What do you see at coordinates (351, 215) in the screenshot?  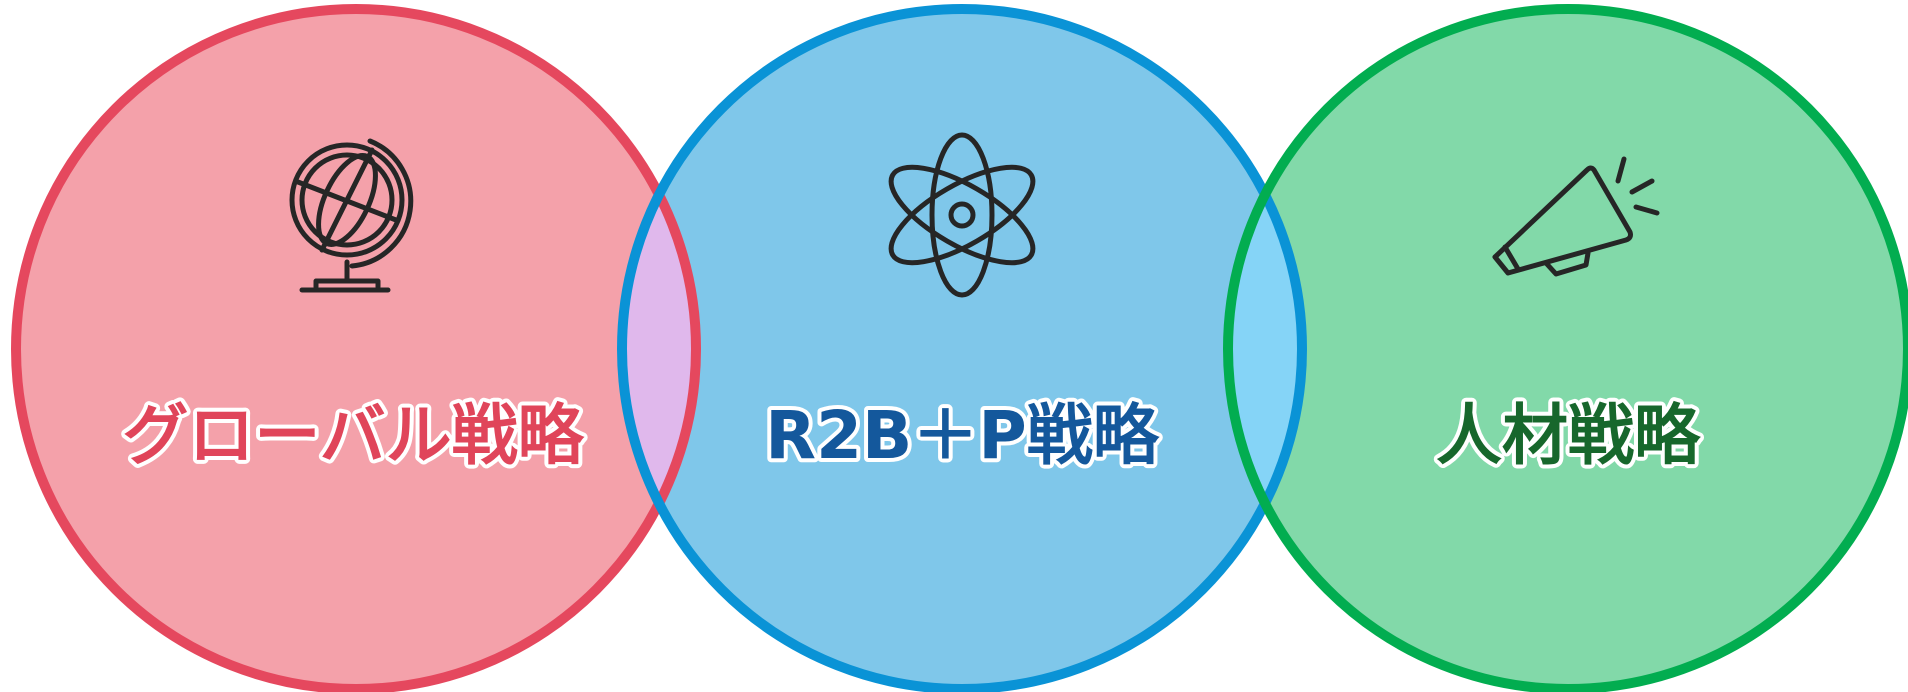 I see `globe-icon` at bounding box center [351, 215].